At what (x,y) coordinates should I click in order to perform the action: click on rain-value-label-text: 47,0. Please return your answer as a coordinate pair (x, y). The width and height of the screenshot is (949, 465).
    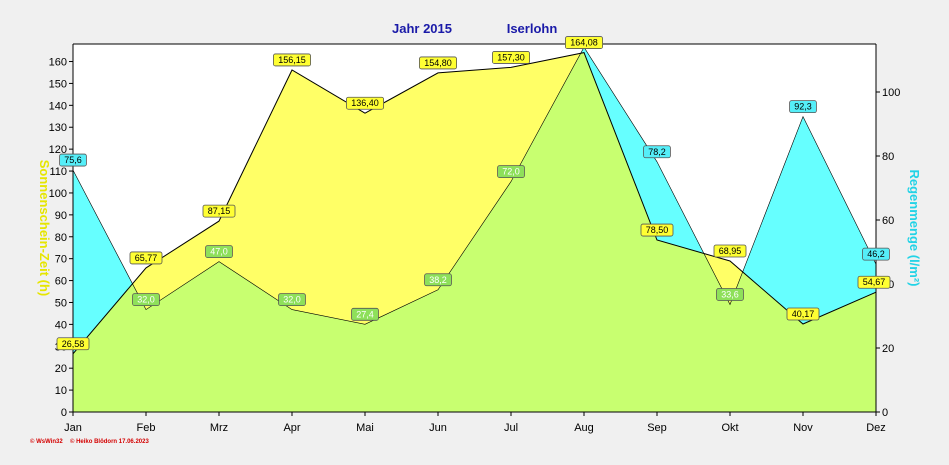
    Looking at the image, I should click on (219, 252).